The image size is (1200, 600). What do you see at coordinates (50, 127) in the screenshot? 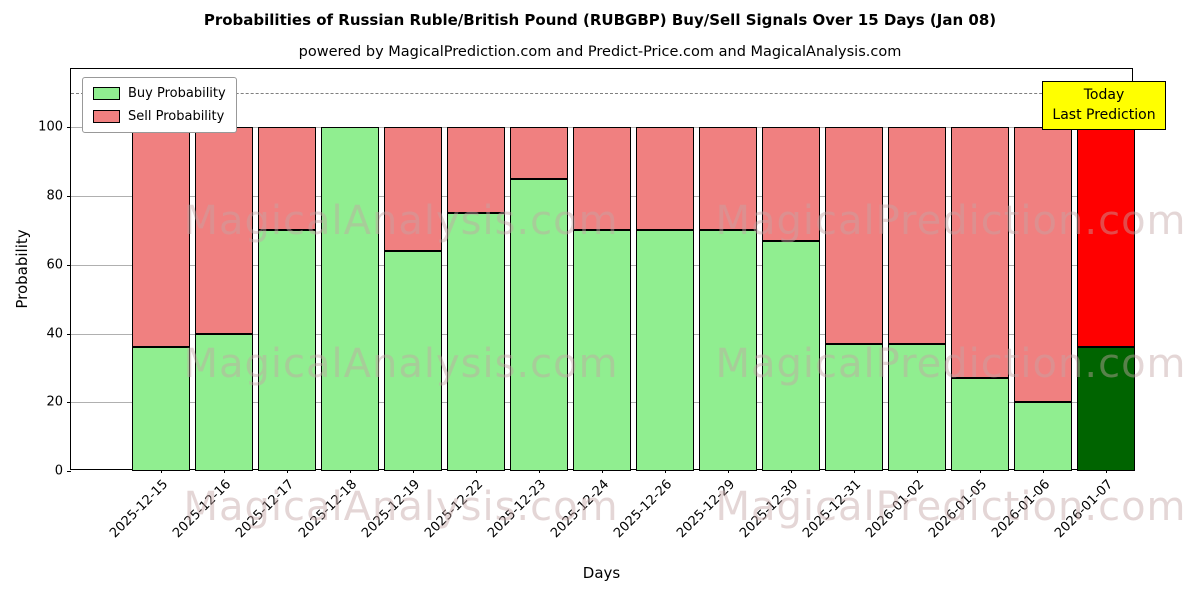
I see `y-tick-label: 100` at bounding box center [50, 127].